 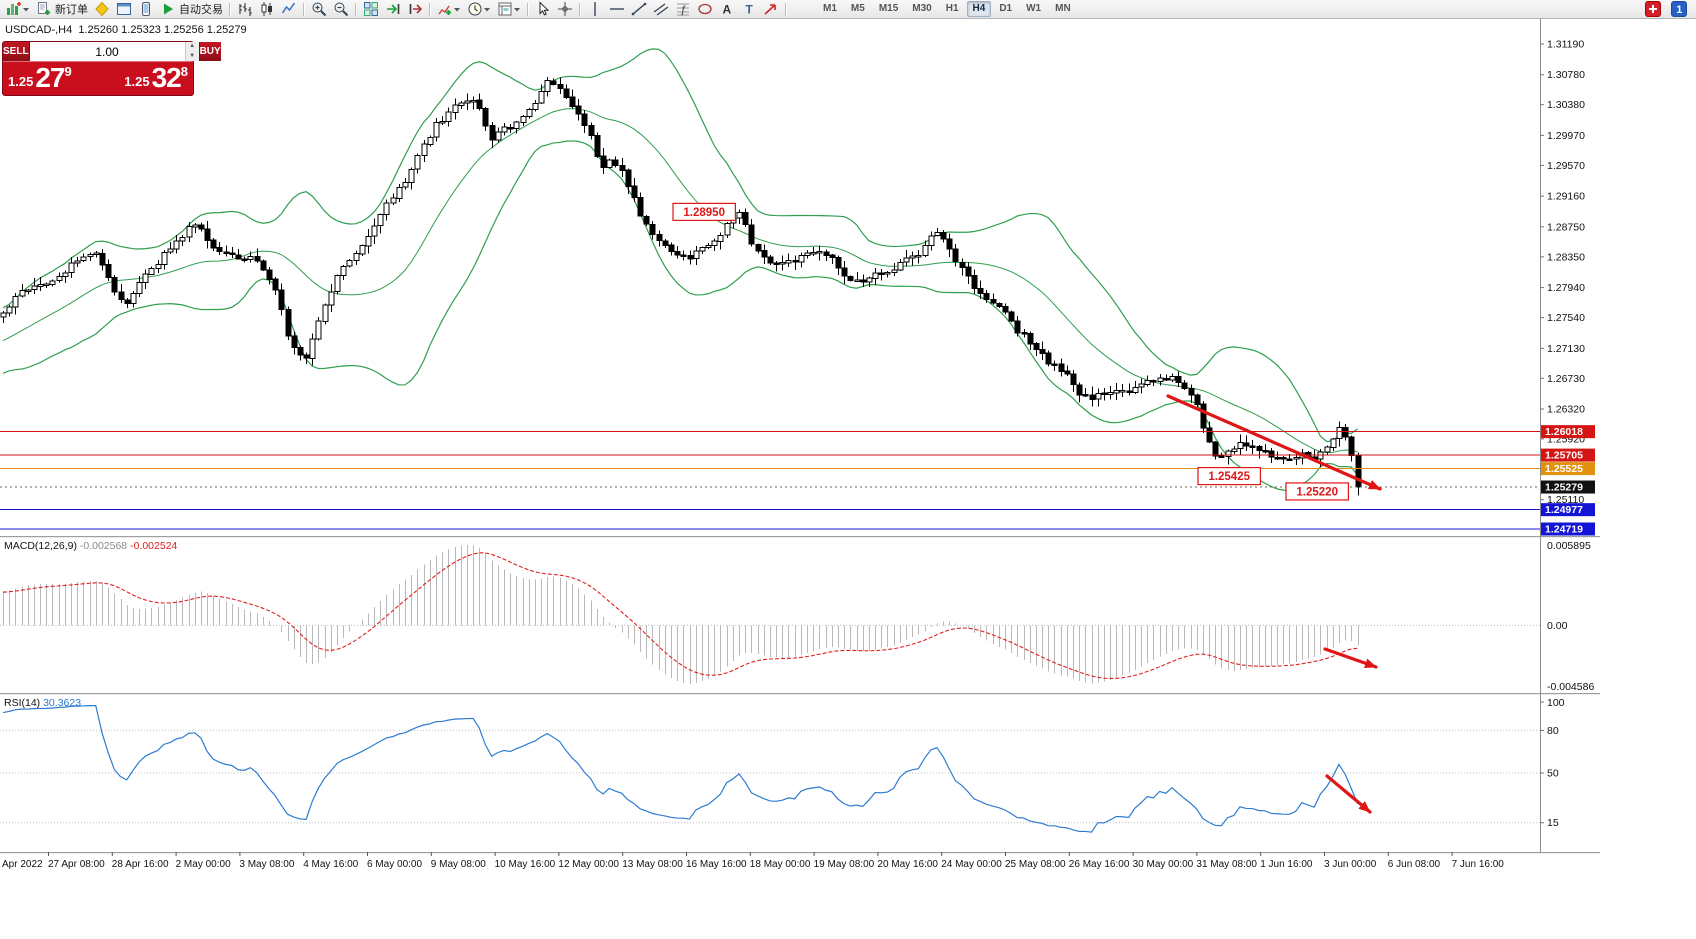 I want to click on label-tool-icon: T, so click(x=750, y=10).